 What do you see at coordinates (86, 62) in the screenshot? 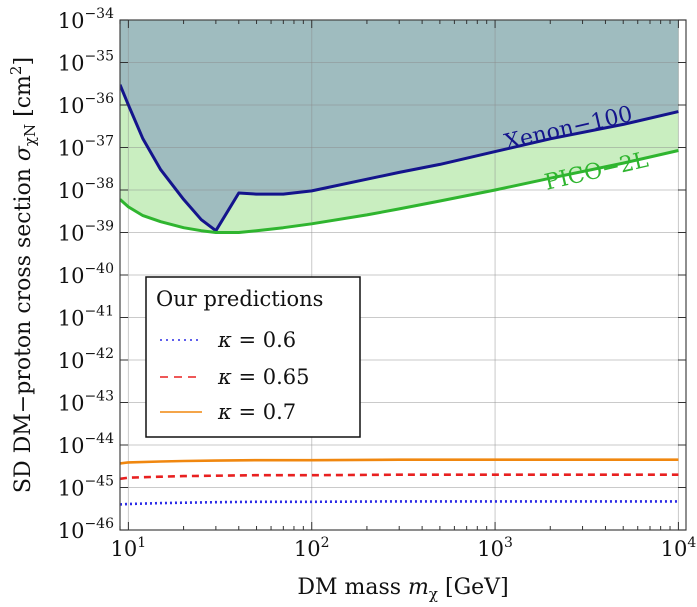
I see `y-tick-label-1: 10−35` at bounding box center [86, 62].